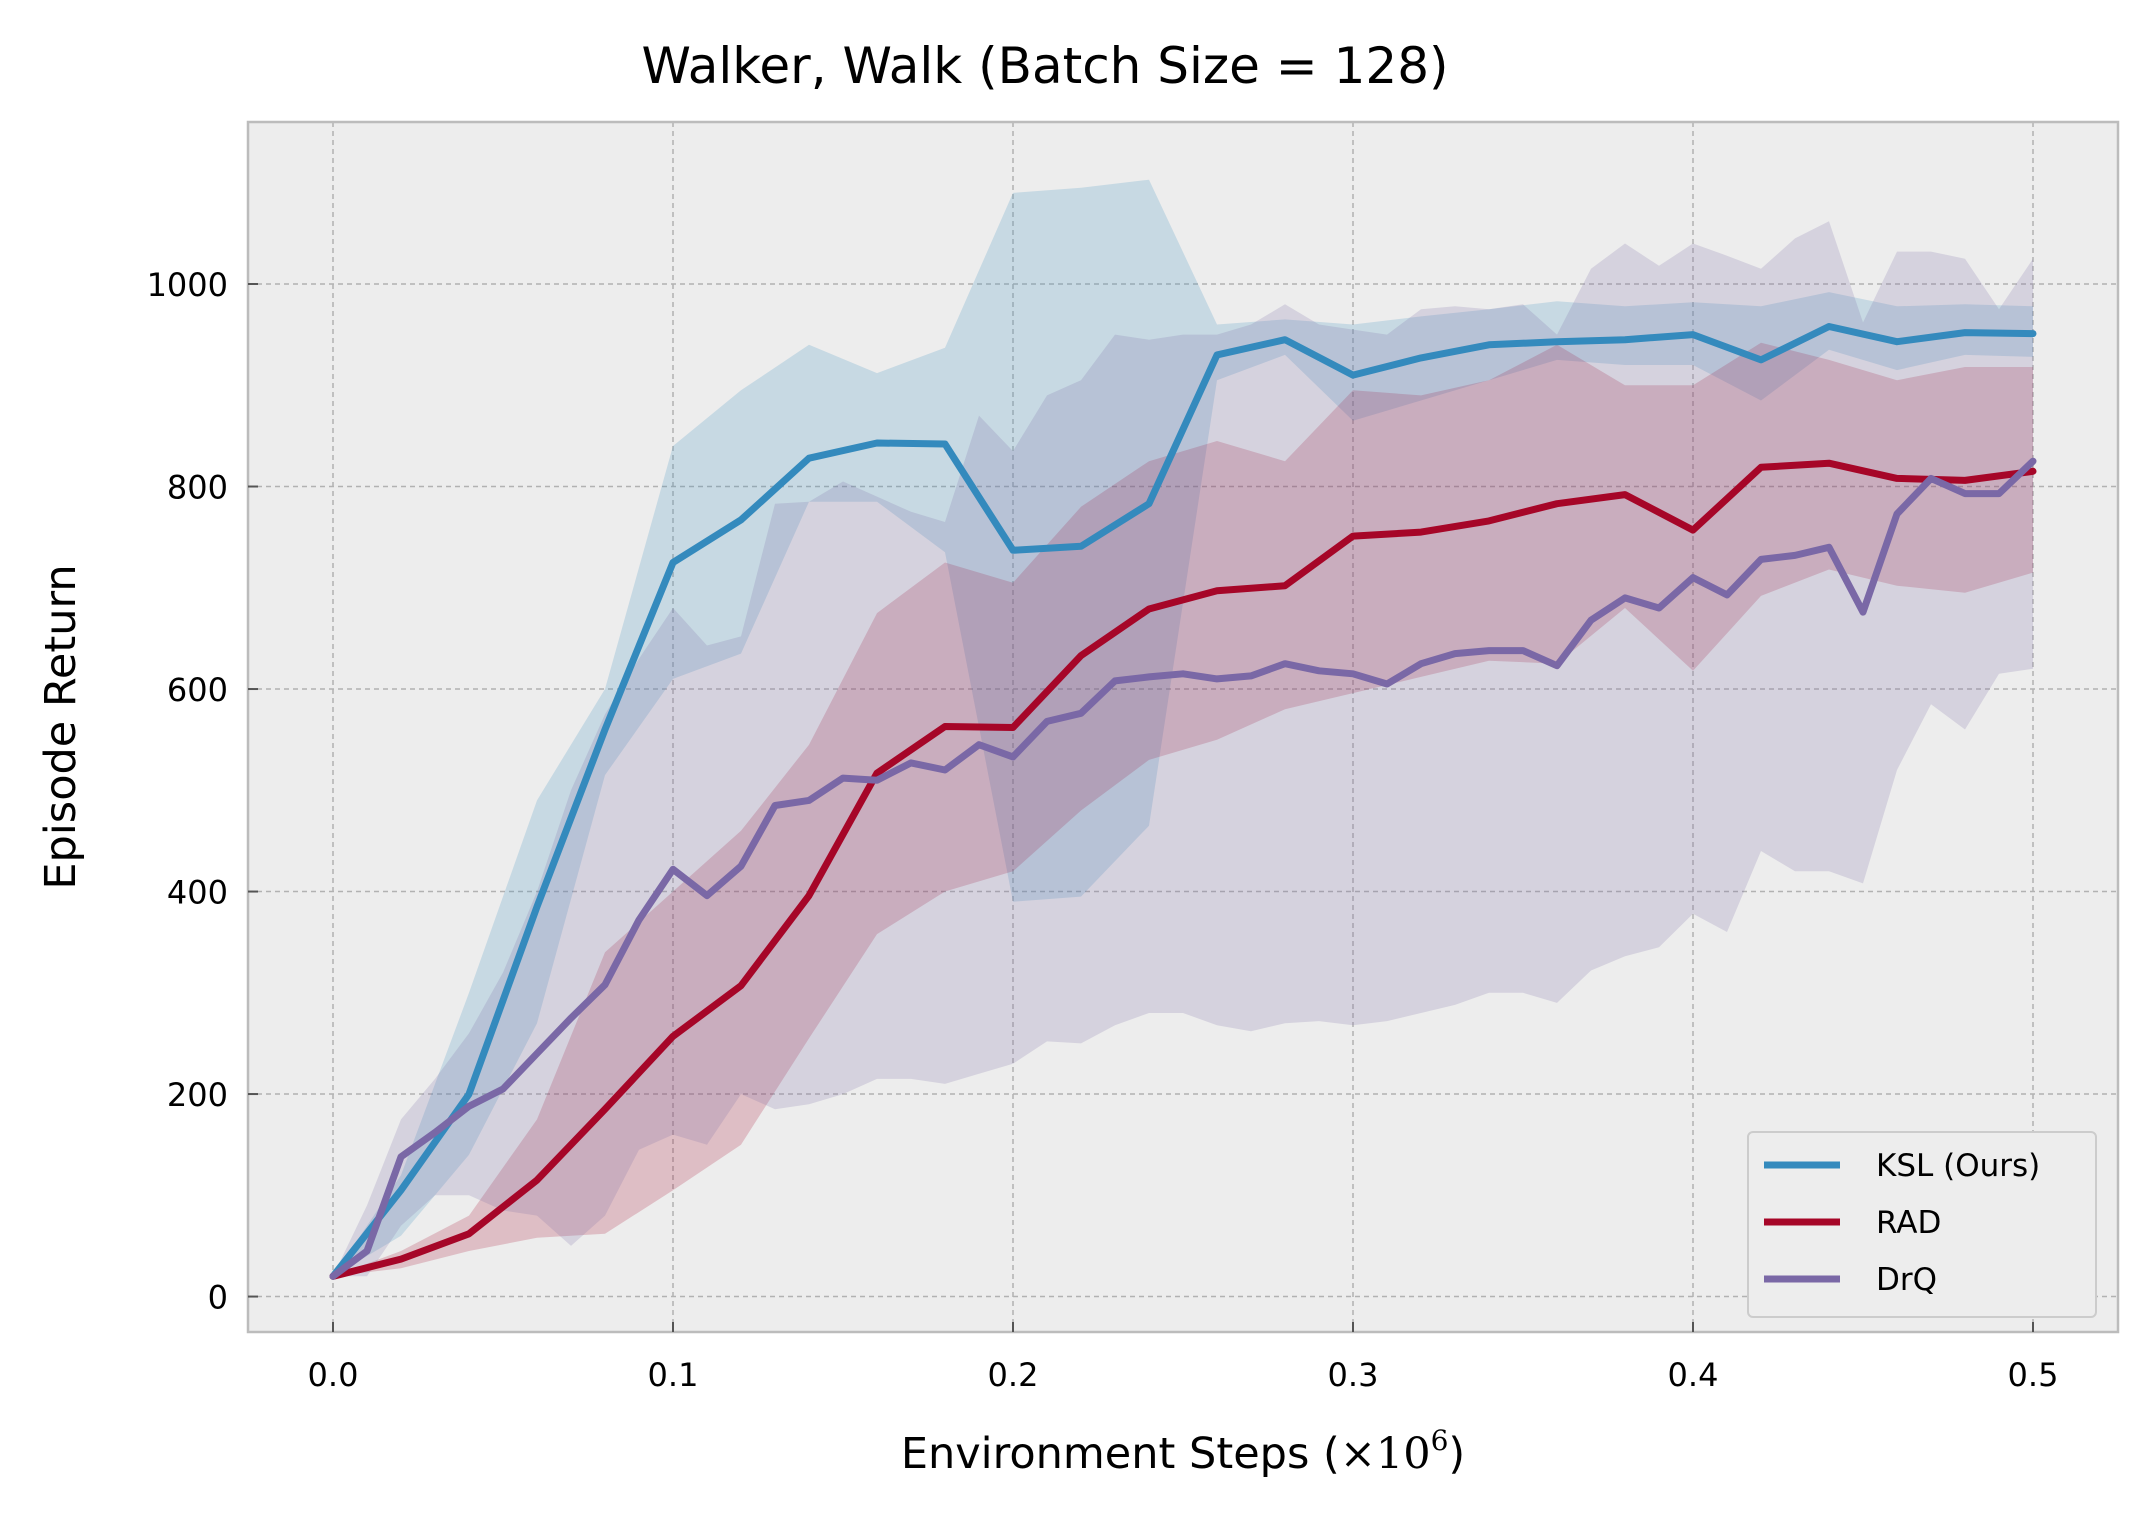 The height and width of the screenshot is (1517, 2146). I want to click on legend-box, so click(1922, 1224).